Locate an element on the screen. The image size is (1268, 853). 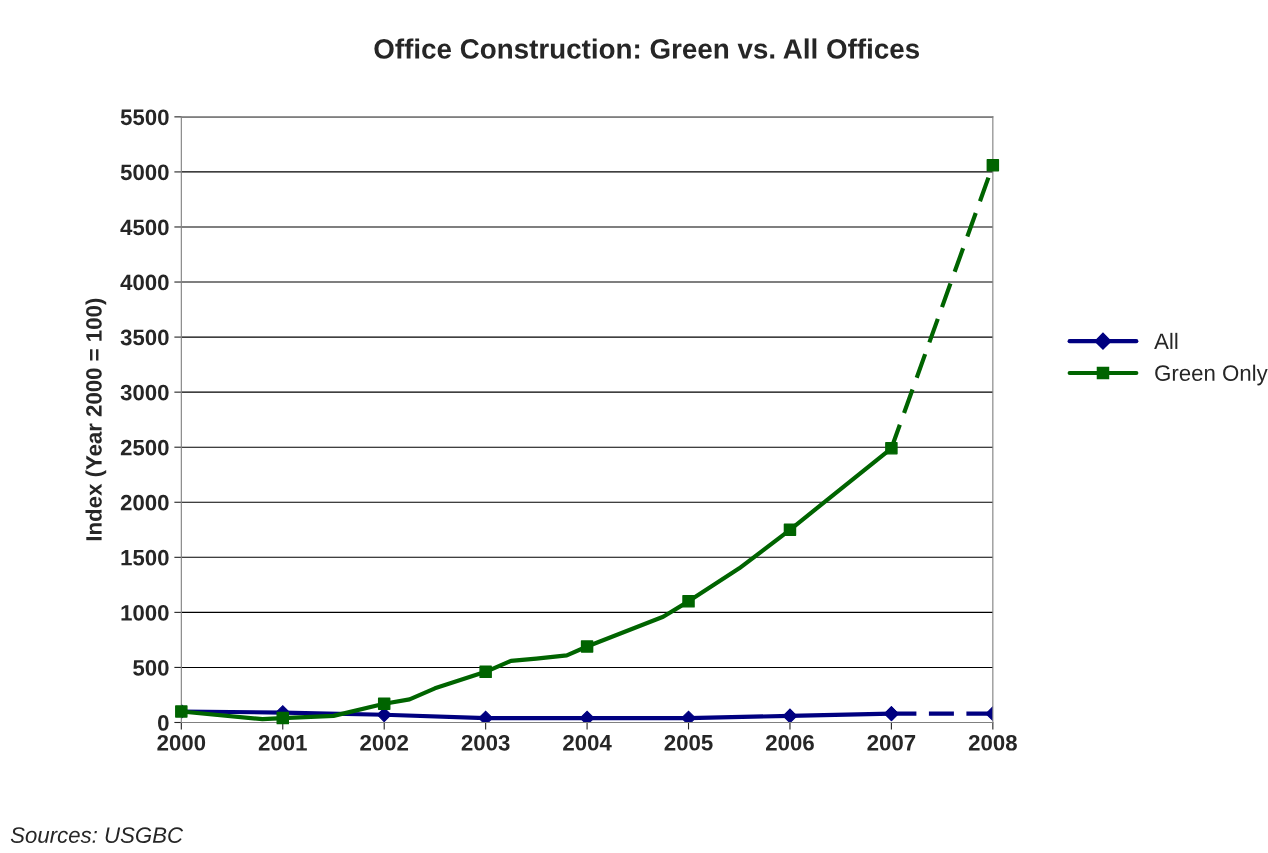
chart-title: Office Construction: Green vs. All Offices is located at coordinates (647, 48).